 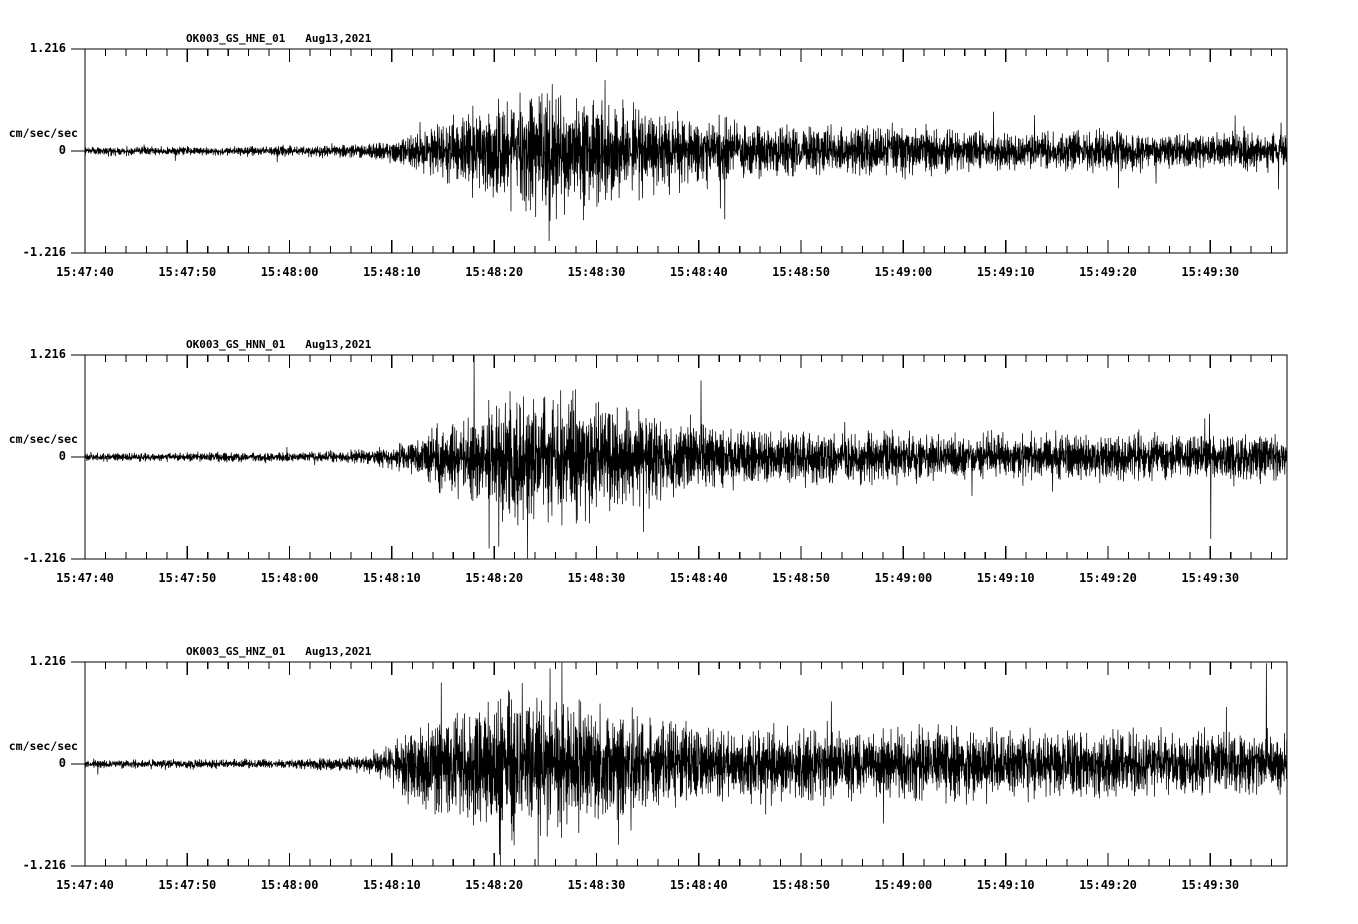 What do you see at coordinates (279, 651) in the screenshot?
I see `panel-title: OK003_GS_HNZ_01 Aug13,2021` at bounding box center [279, 651].